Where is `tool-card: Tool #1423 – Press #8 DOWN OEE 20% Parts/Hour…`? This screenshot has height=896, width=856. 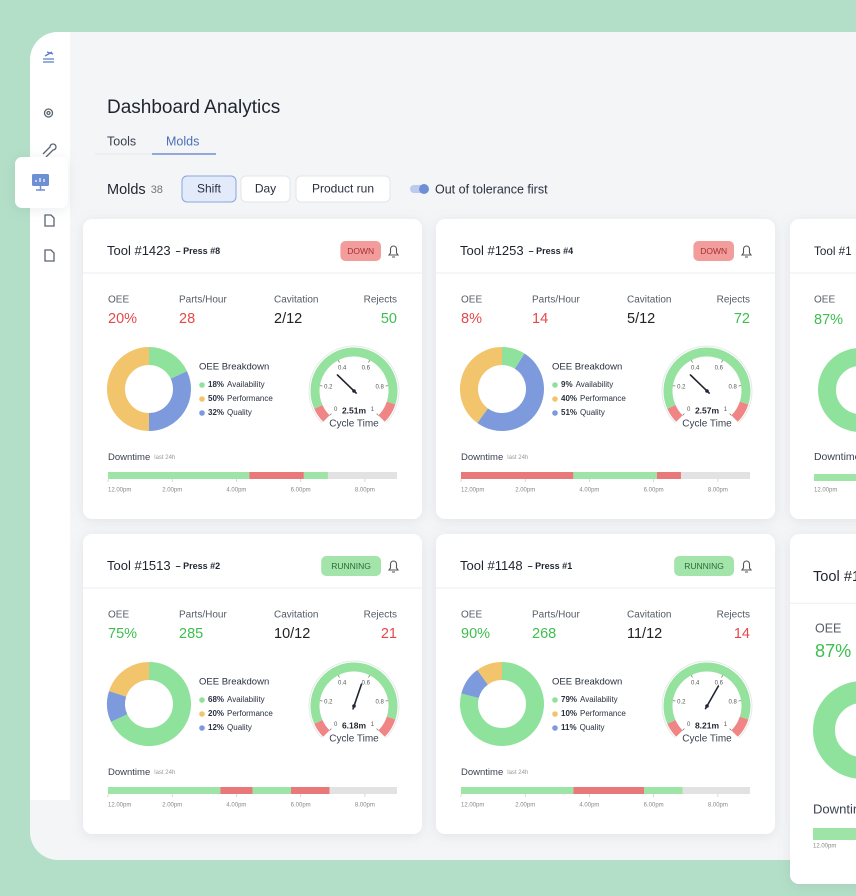 tool-card: Tool #1423 – Press #8 DOWN OEE 20% Parts/Hour… is located at coordinates (252, 369).